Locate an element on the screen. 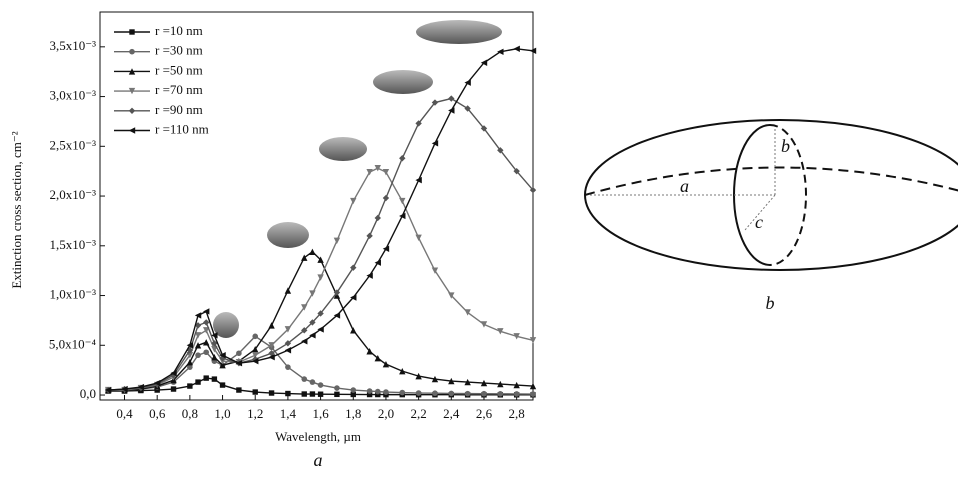 The width and height of the screenshot is (958, 478). y-tick-label: 5,0x10⁻⁴ is located at coordinates (73, 343).